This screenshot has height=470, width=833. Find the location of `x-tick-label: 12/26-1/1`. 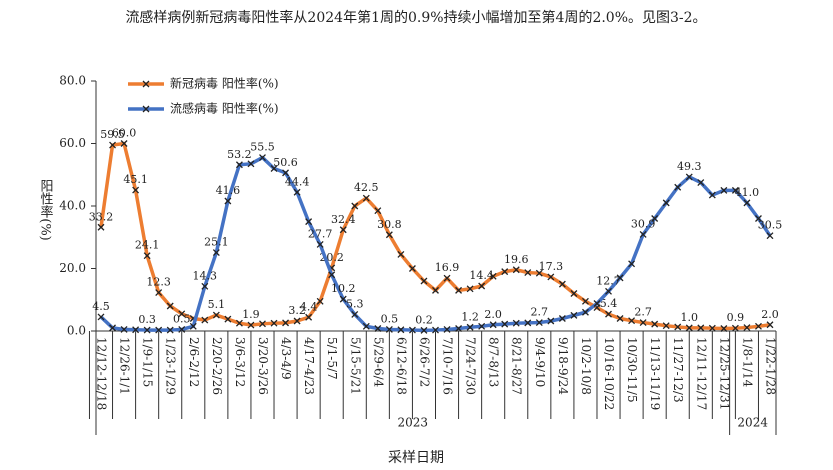

x-tick-label: 12/26-1/1 is located at coordinates (125, 366).